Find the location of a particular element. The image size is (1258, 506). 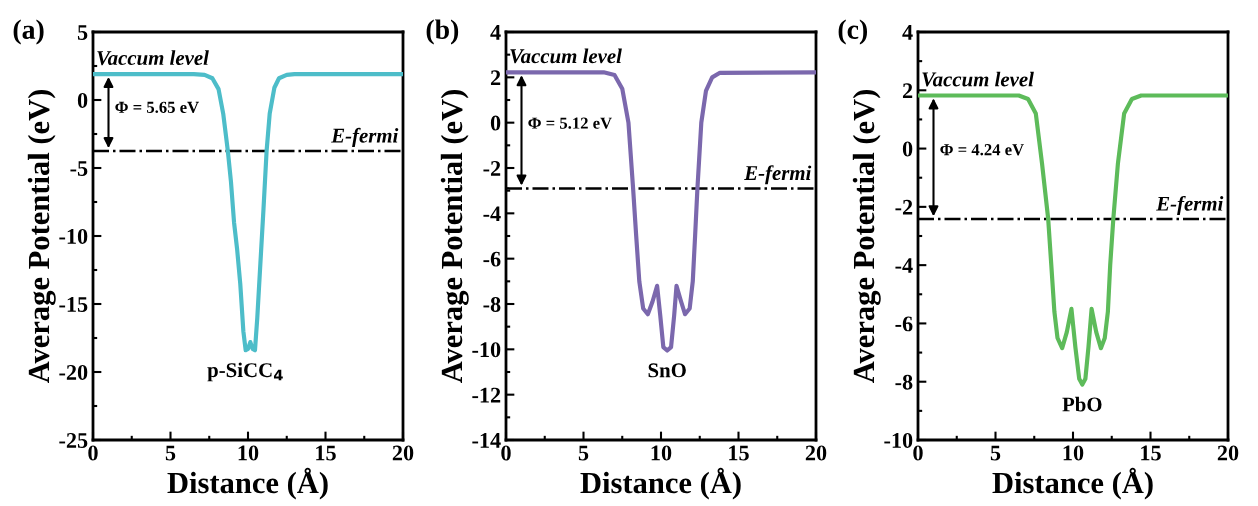

annotation: Φ = 4.24 eV is located at coordinates (982, 150).